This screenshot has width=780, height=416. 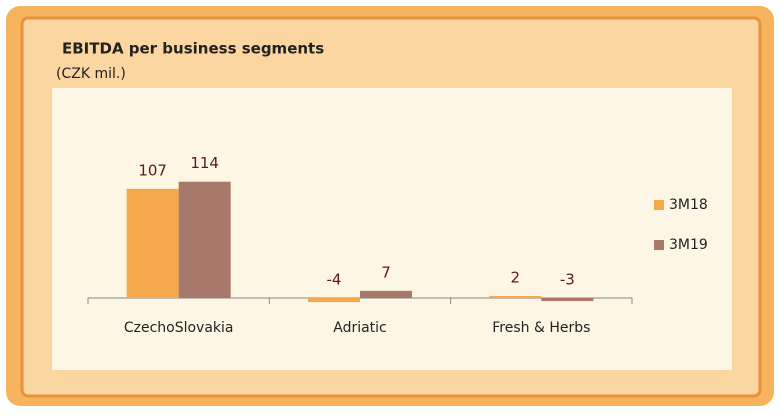 What do you see at coordinates (360, 328) in the screenshot?
I see `x-tick-label: Adriatic` at bounding box center [360, 328].